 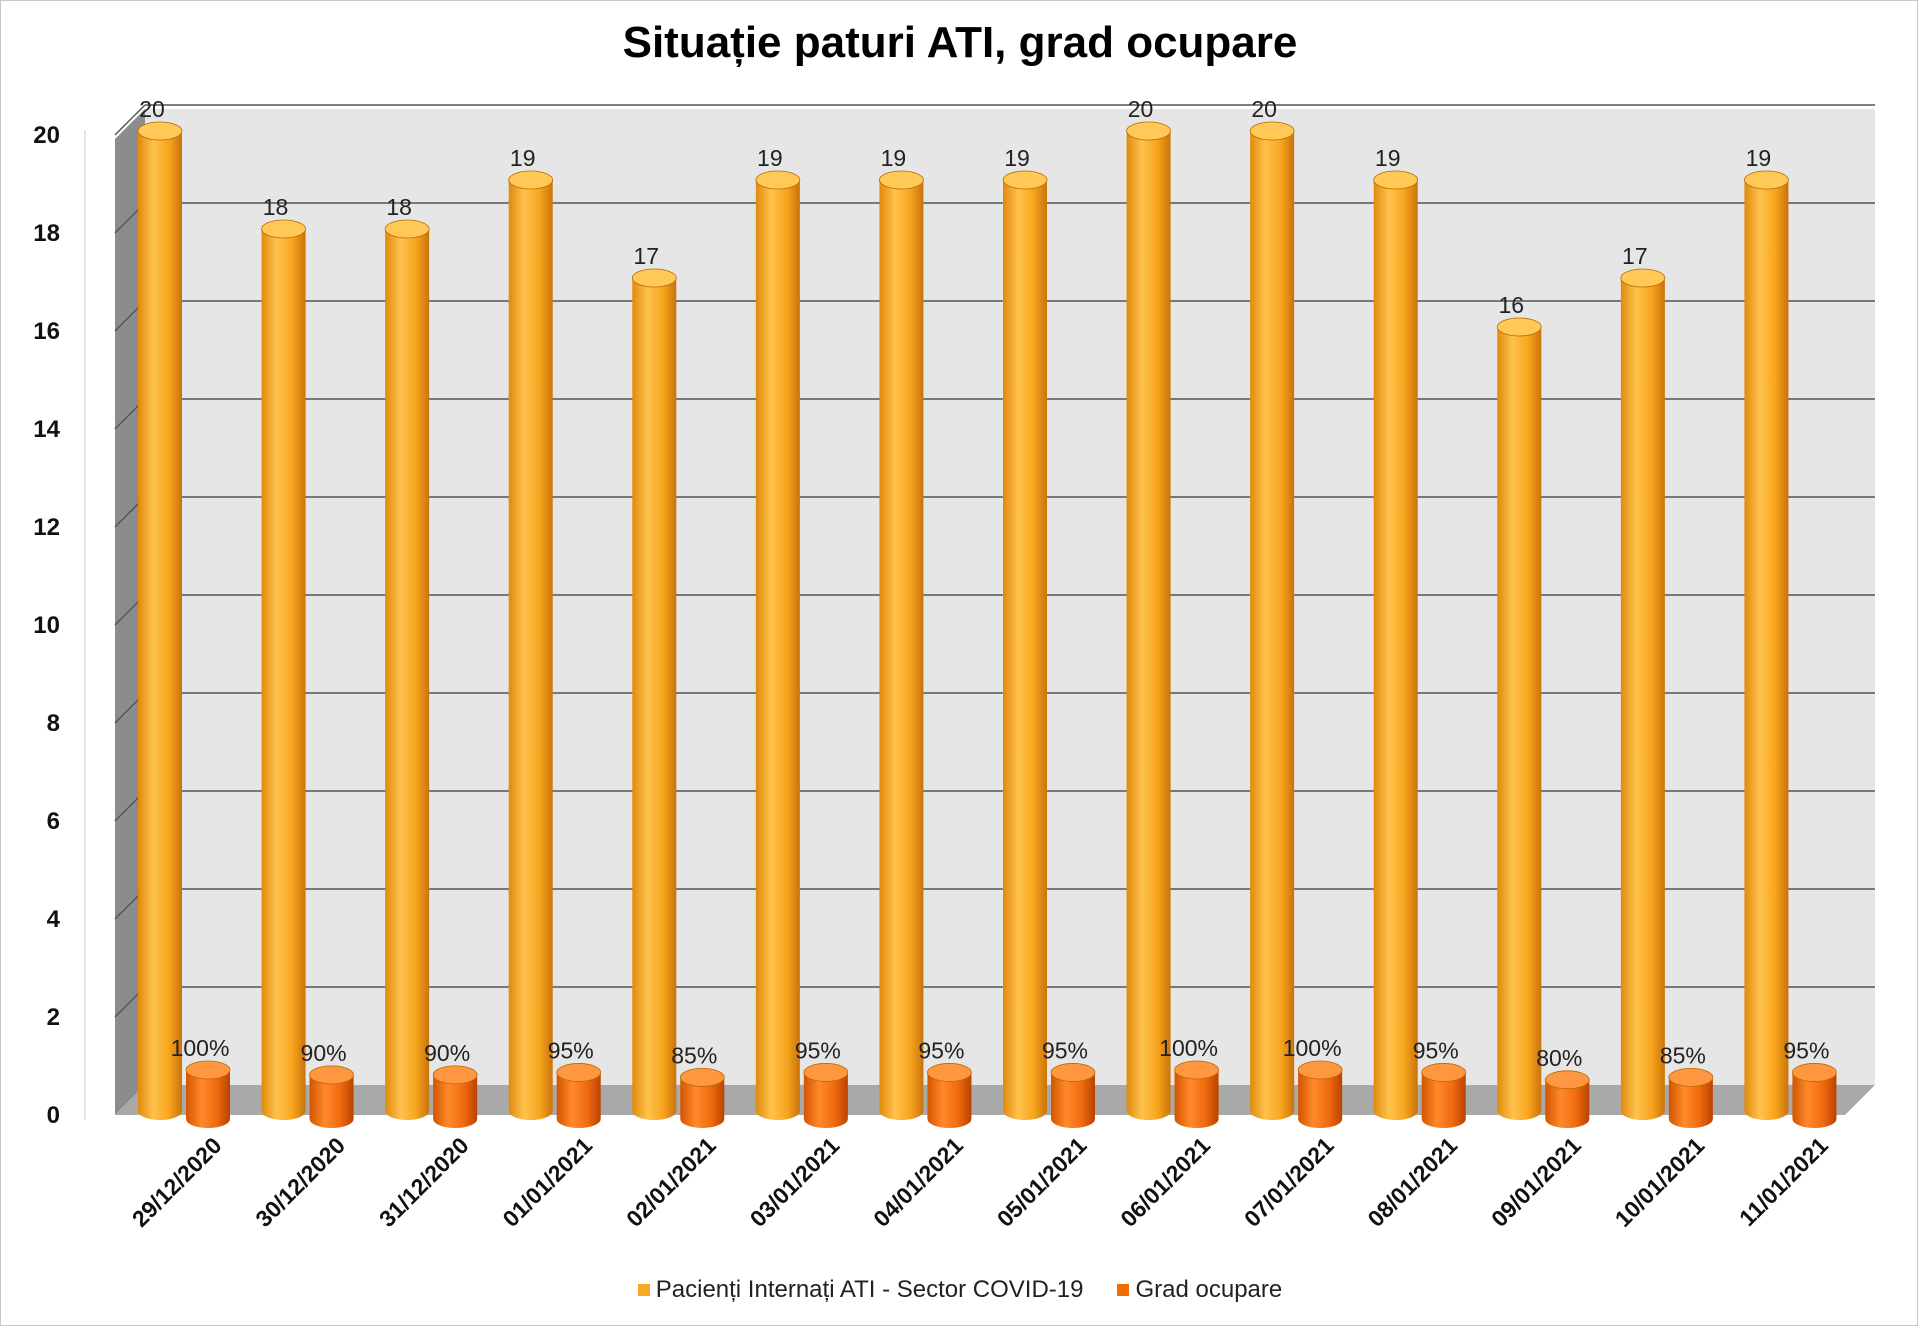 I want to click on x-tick-label: 02/01/2021, so click(x=671, y=1182).